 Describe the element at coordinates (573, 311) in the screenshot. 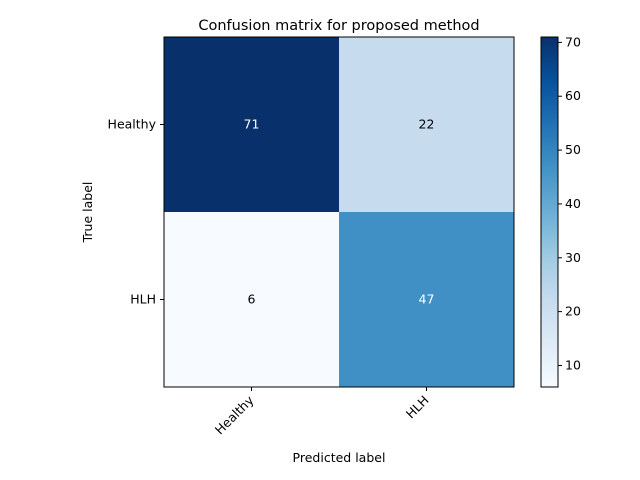

I see `colorbar-tick-label: 20` at that location.